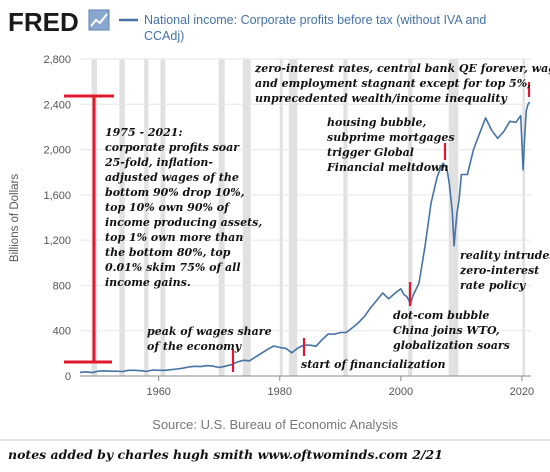 The width and height of the screenshot is (550, 472). What do you see at coordinates (164, 36) in the screenshot?
I see `legend-label-line2: CCAdj)` at bounding box center [164, 36].